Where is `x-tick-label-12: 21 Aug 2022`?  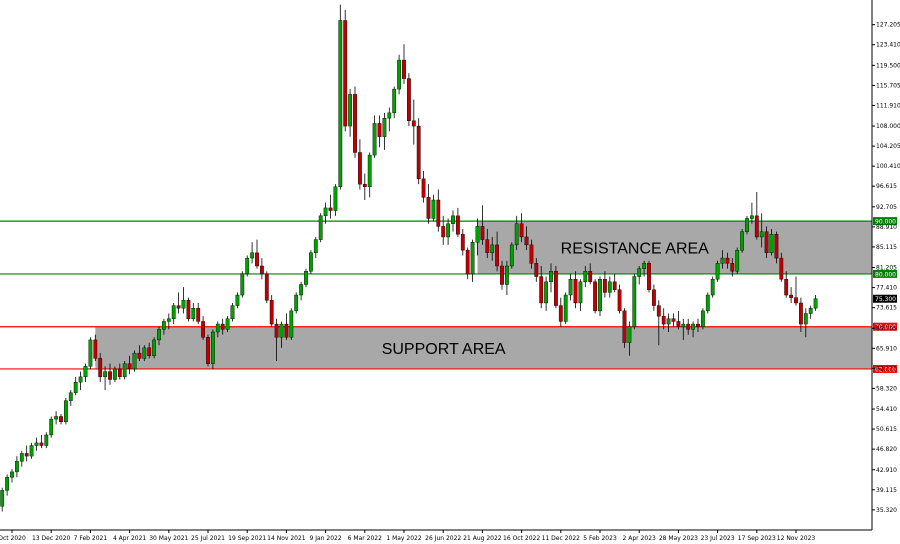 x-tick-label-12: 21 Aug 2022 is located at coordinates (482, 538).